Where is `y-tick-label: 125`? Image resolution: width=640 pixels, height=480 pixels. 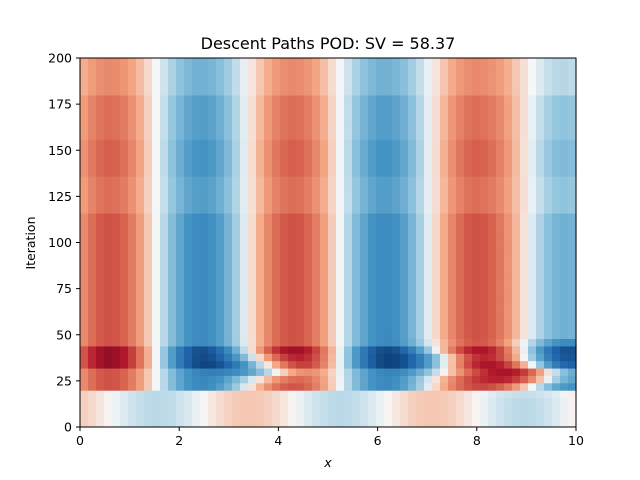
y-tick-label: 125 is located at coordinates (60, 196).